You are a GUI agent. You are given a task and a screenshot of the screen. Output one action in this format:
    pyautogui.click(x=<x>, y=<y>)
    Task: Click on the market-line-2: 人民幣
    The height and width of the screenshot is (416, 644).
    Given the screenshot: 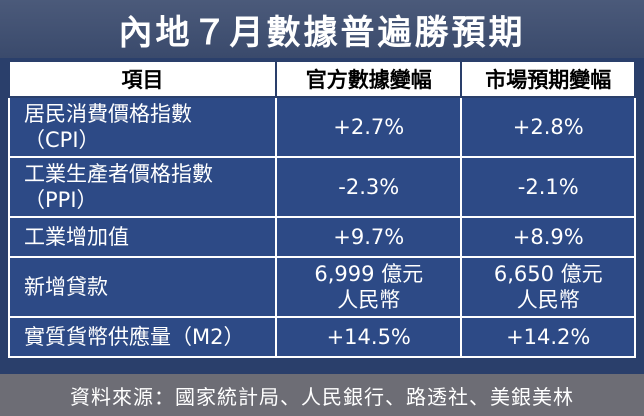 What is the action you would take?
    pyautogui.click(x=548, y=300)
    